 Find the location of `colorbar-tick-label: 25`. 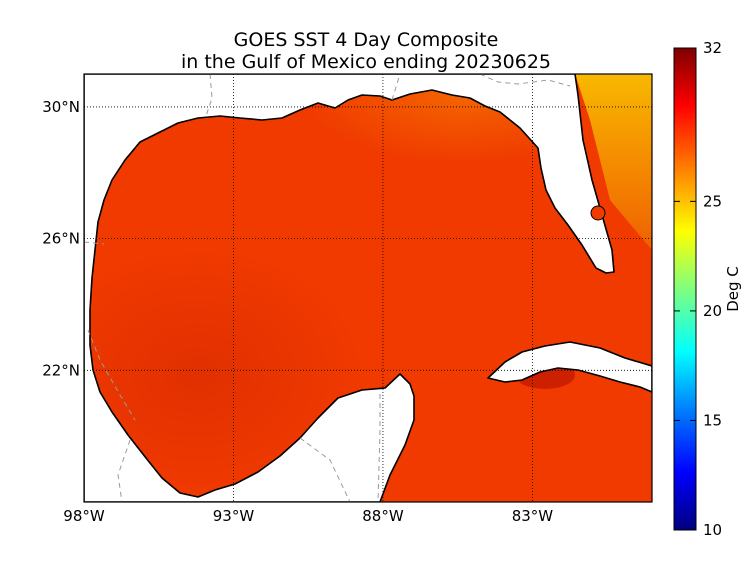

colorbar-tick-label: 25 is located at coordinates (712, 201).